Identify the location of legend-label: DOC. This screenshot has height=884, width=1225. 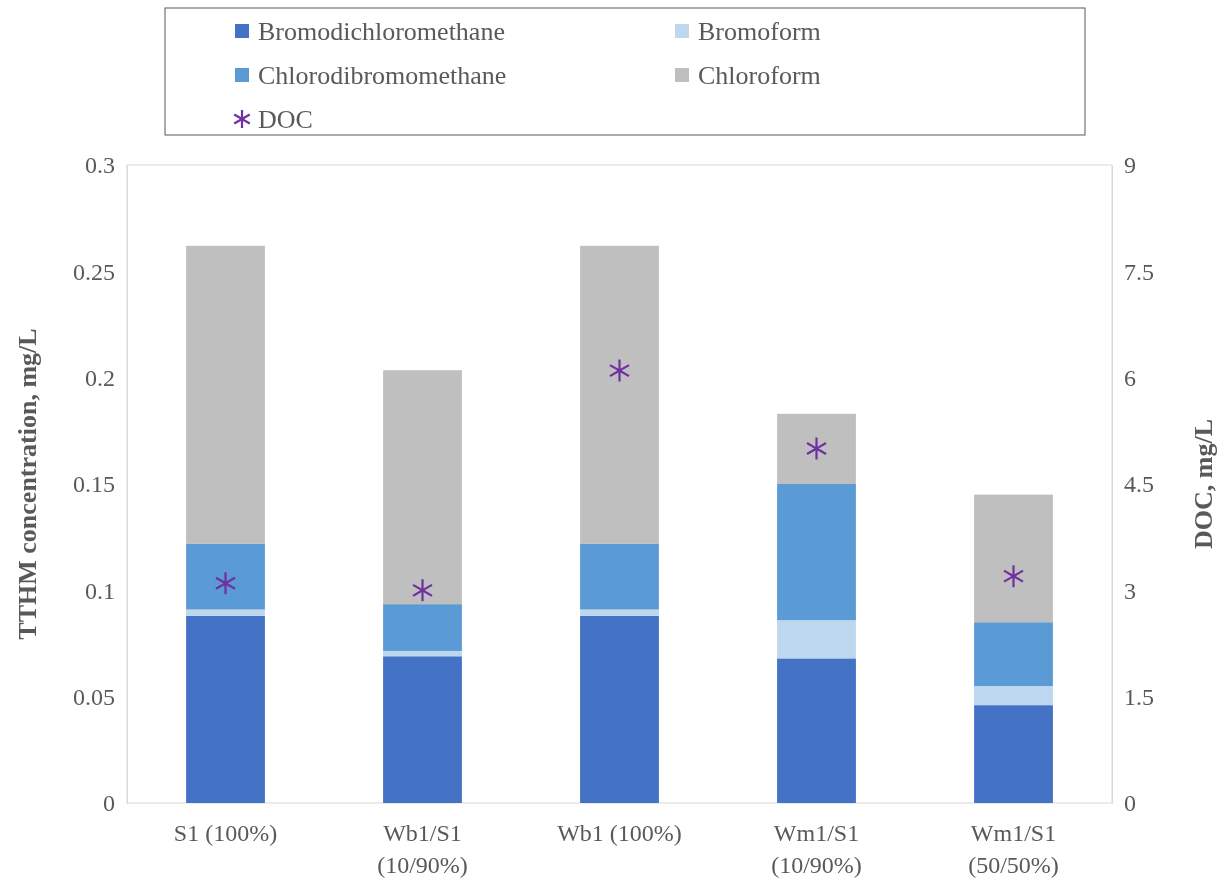
(285, 119).